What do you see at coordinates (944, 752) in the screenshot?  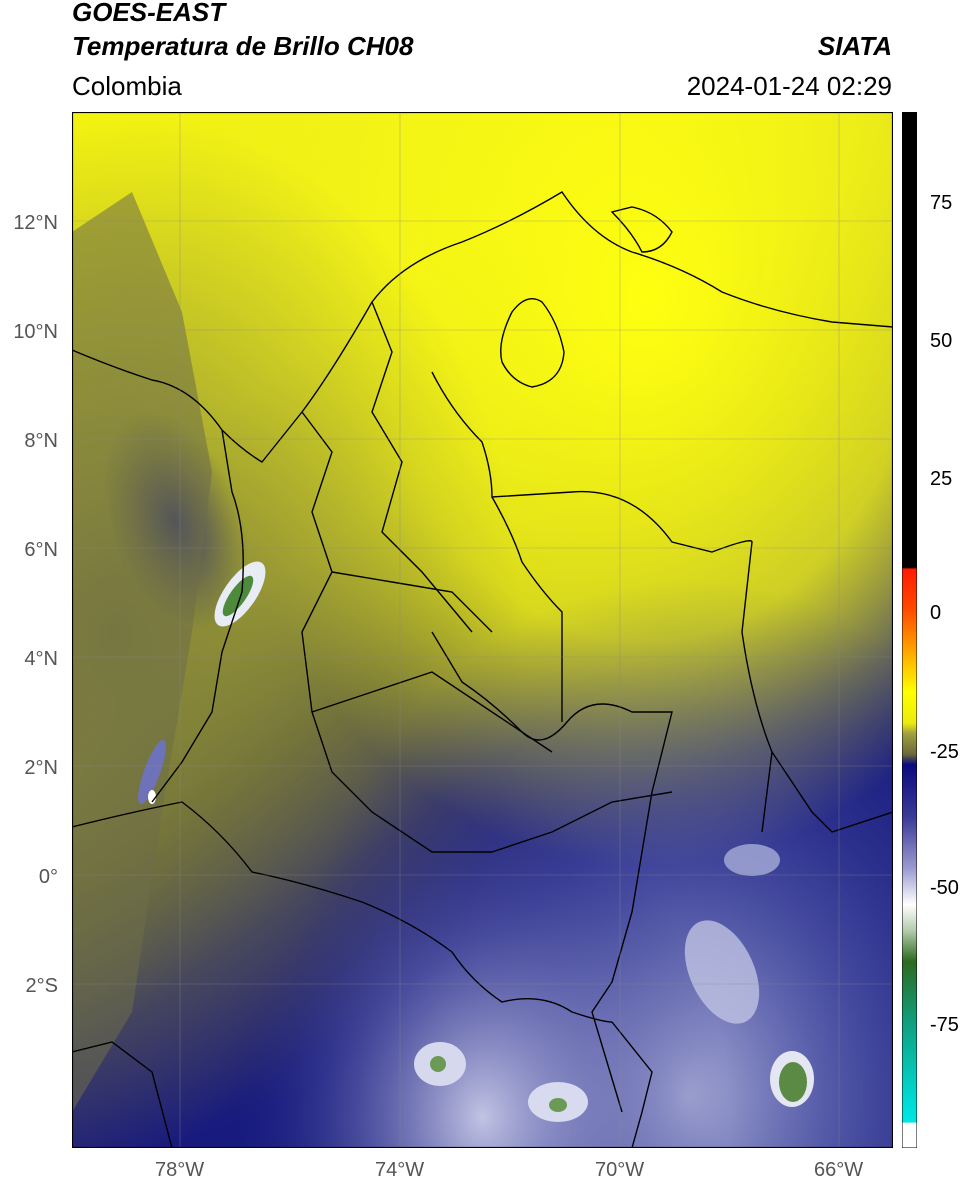 I see `colorbar-tick-label: -25` at bounding box center [944, 752].